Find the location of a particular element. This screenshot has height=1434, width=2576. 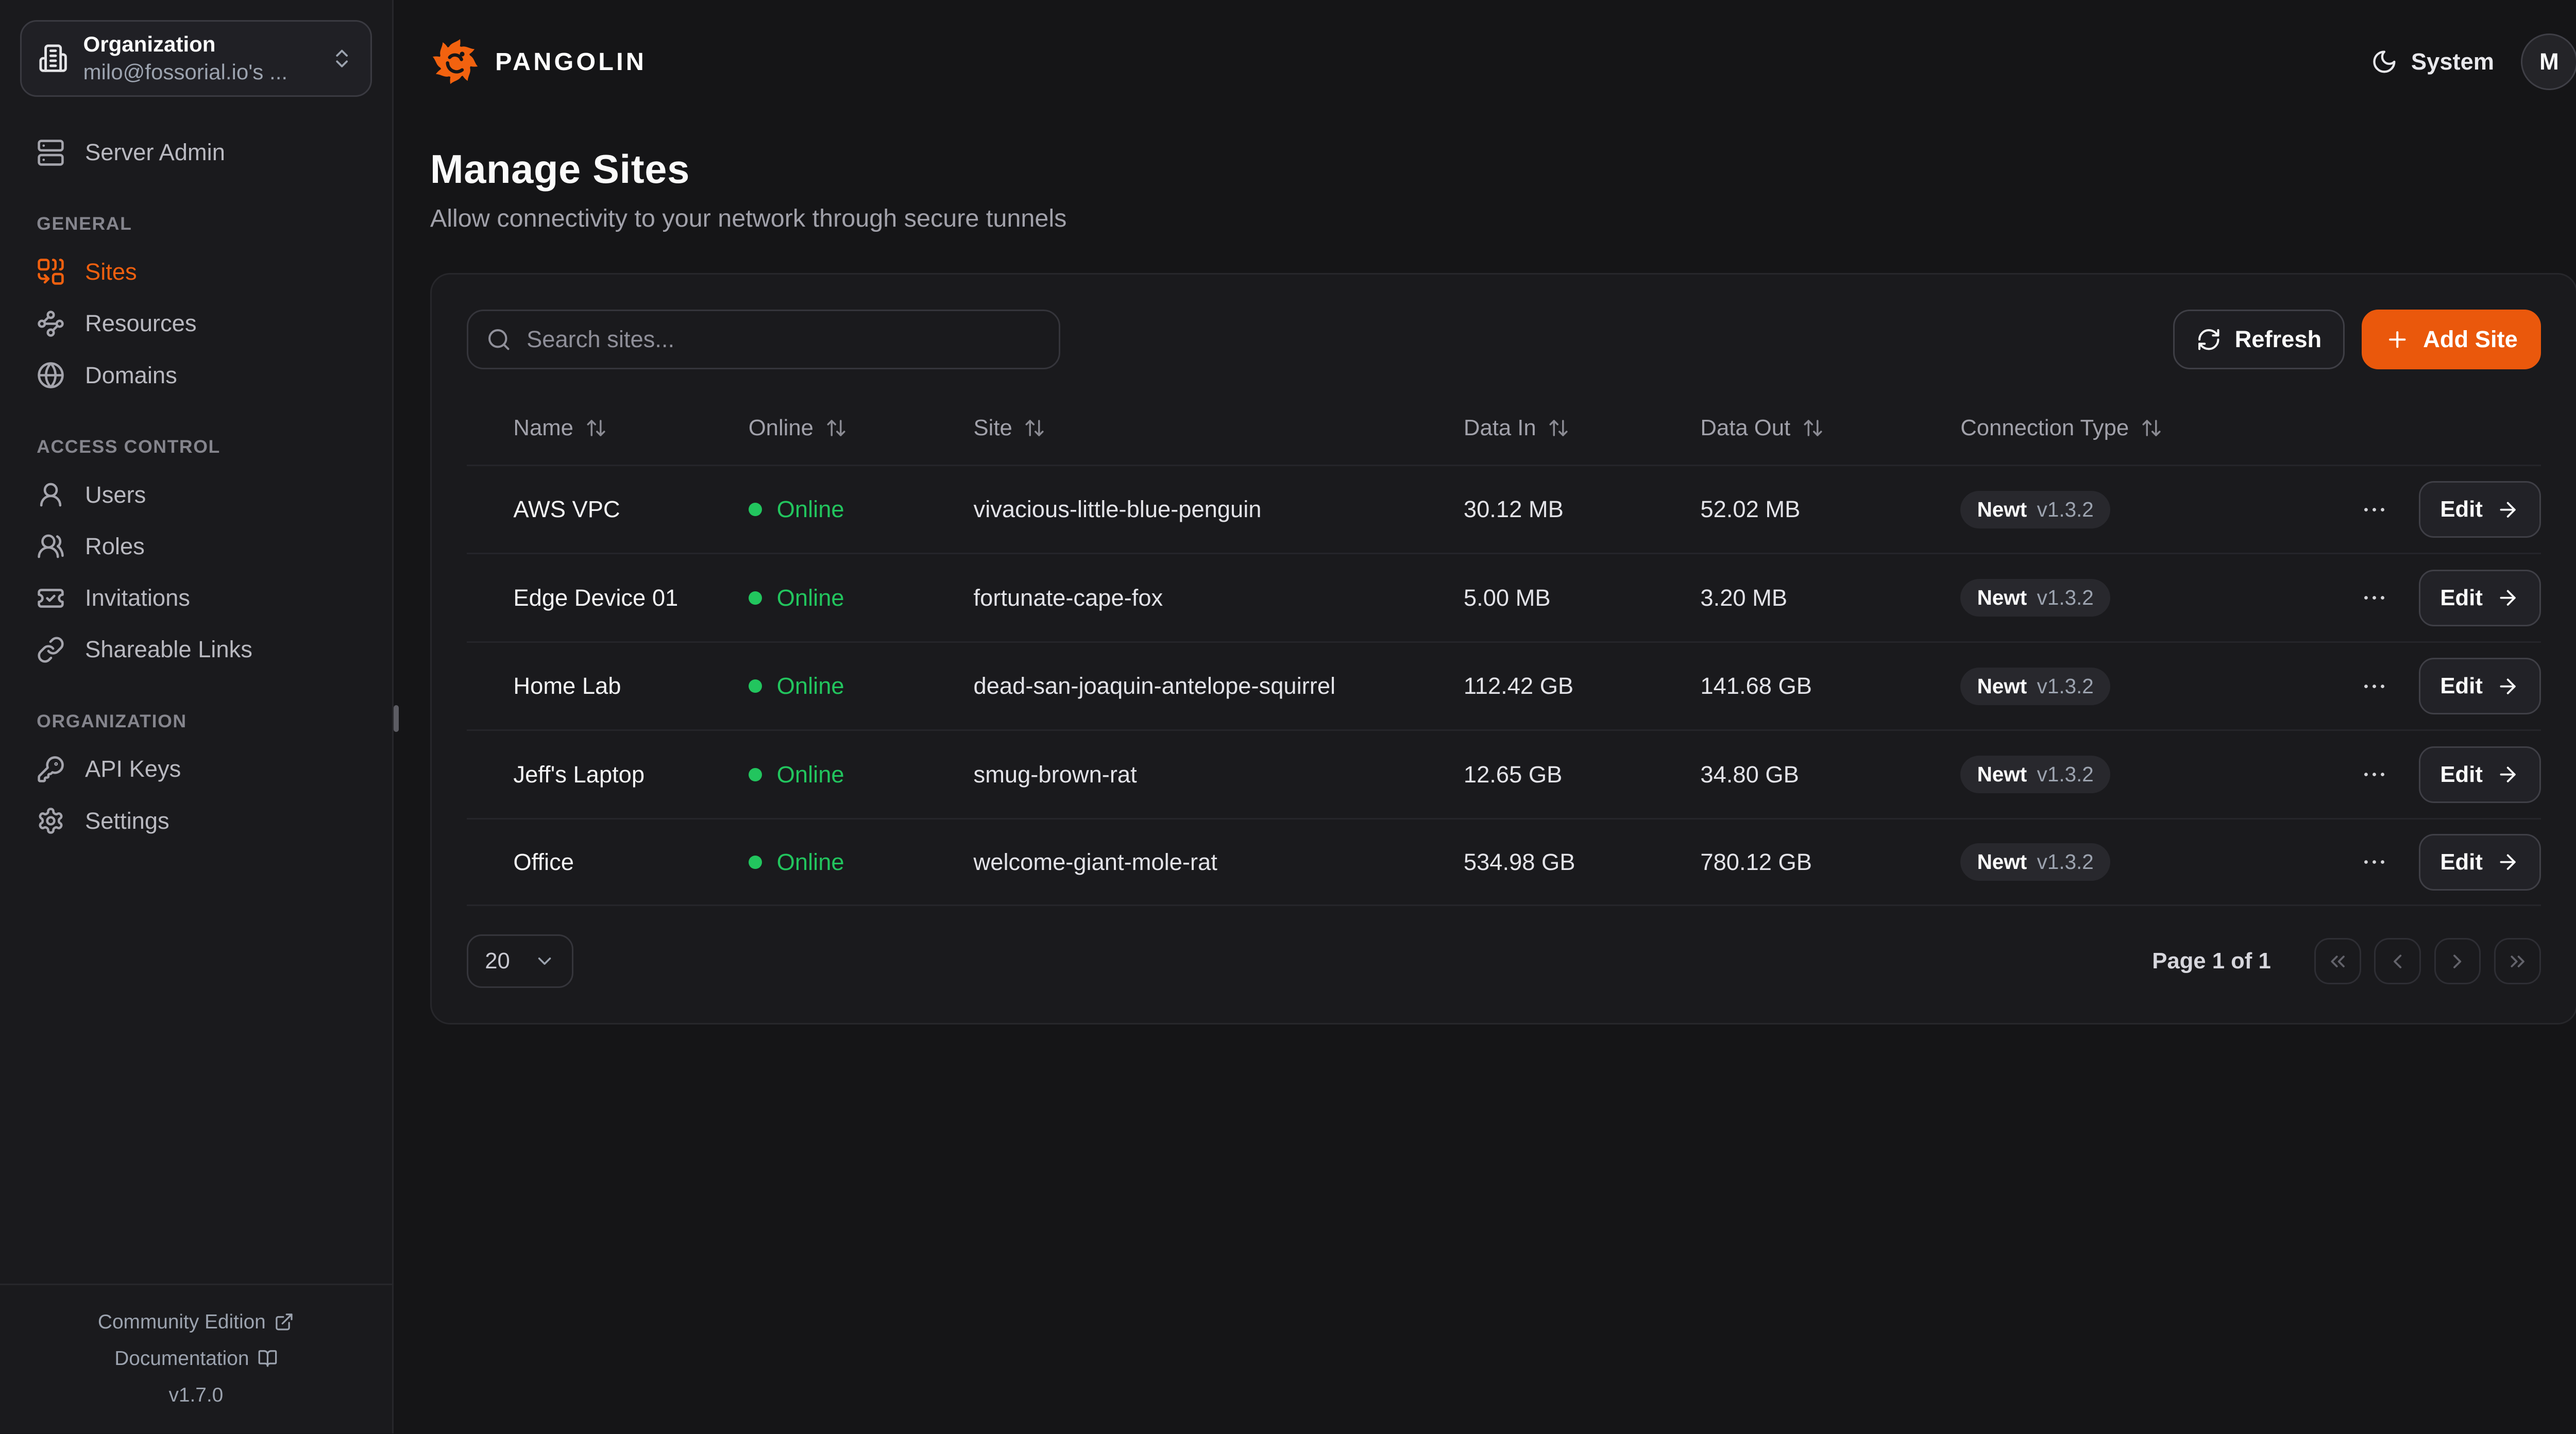

connection-version: v1.3.2 is located at coordinates (2065, 862).